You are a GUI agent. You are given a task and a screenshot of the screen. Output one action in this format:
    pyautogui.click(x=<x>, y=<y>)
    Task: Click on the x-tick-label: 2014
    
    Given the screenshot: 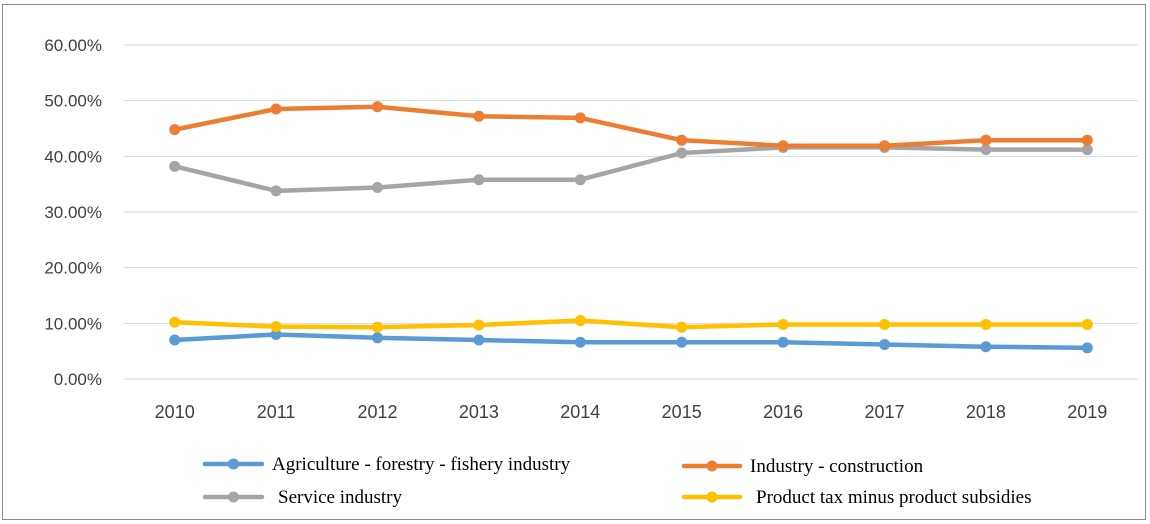 What is the action you would take?
    pyautogui.click(x=580, y=412)
    